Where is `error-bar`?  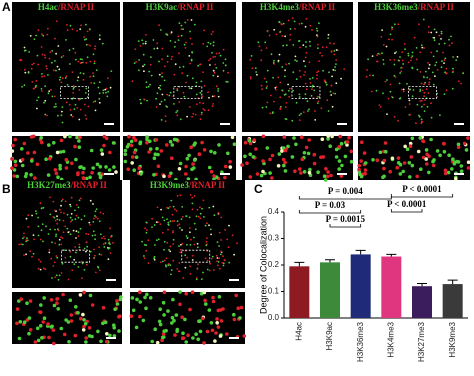
error-bar is located at coordinates (391, 255).